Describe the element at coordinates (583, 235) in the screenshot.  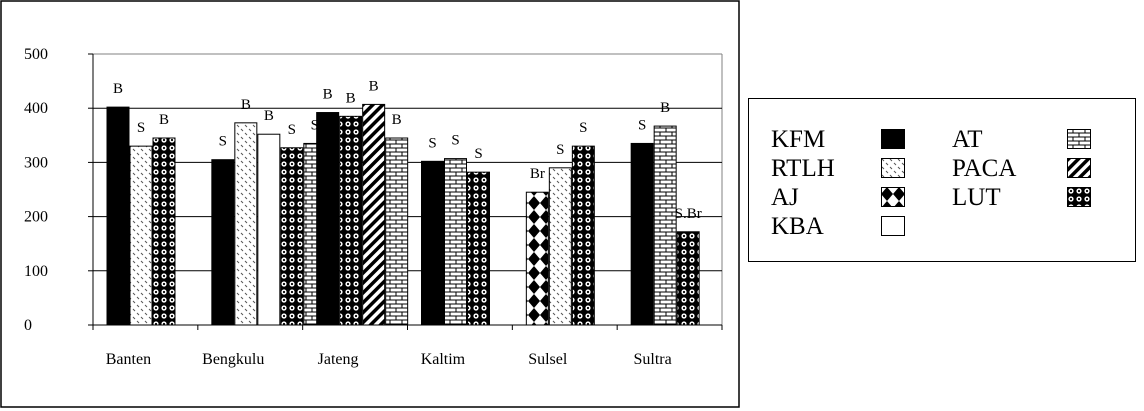
I see `bar-sulsel-lut` at that location.